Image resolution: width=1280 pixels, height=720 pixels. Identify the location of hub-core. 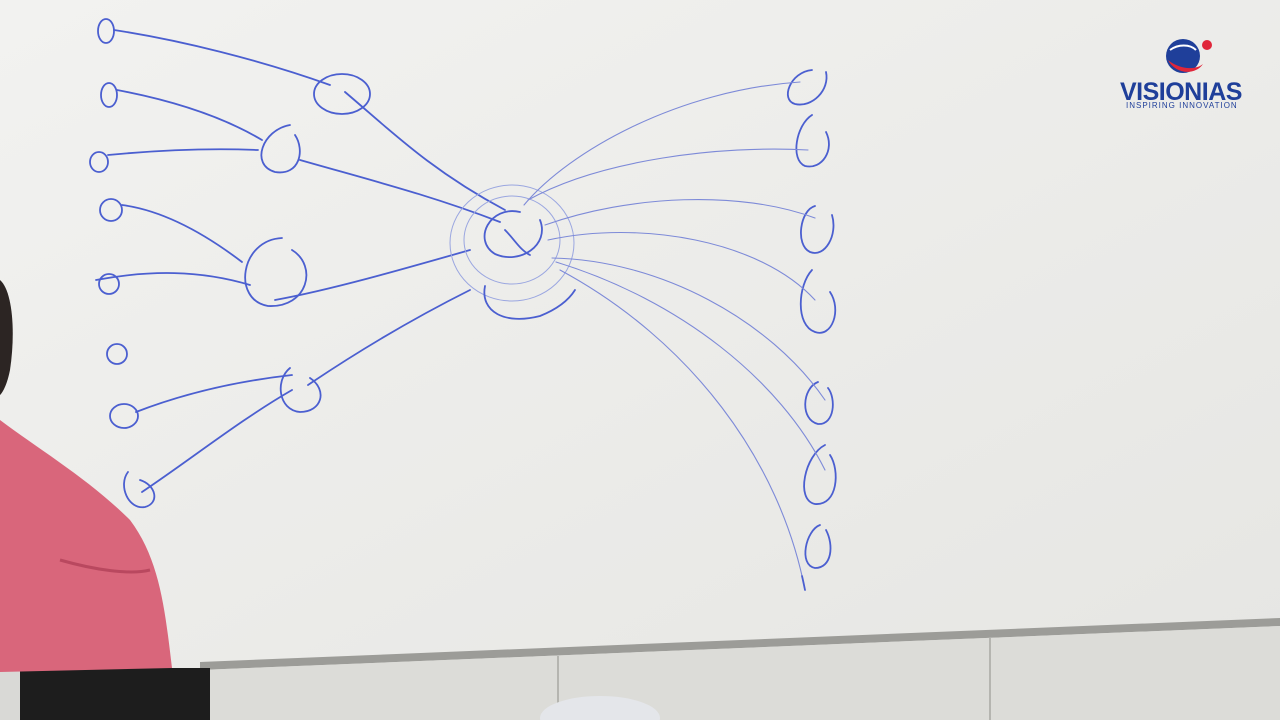
(513, 234).